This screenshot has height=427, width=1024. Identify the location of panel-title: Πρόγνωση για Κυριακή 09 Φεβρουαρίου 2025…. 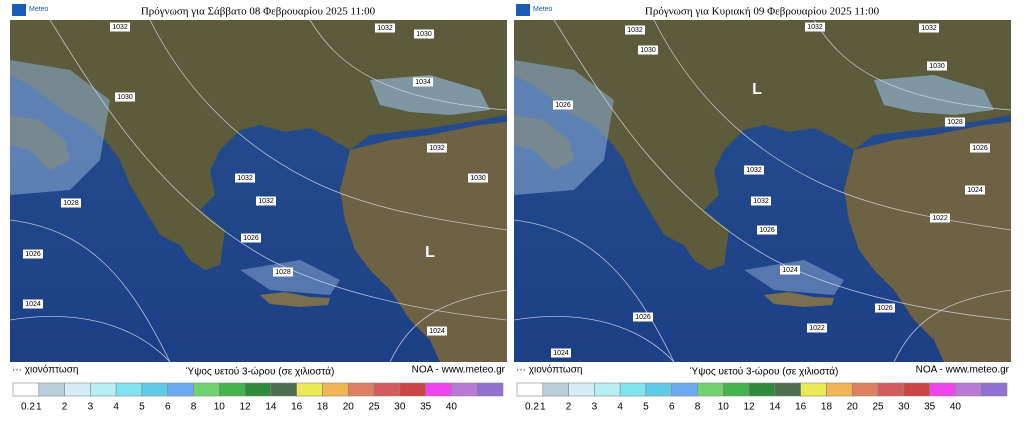
(762, 12).